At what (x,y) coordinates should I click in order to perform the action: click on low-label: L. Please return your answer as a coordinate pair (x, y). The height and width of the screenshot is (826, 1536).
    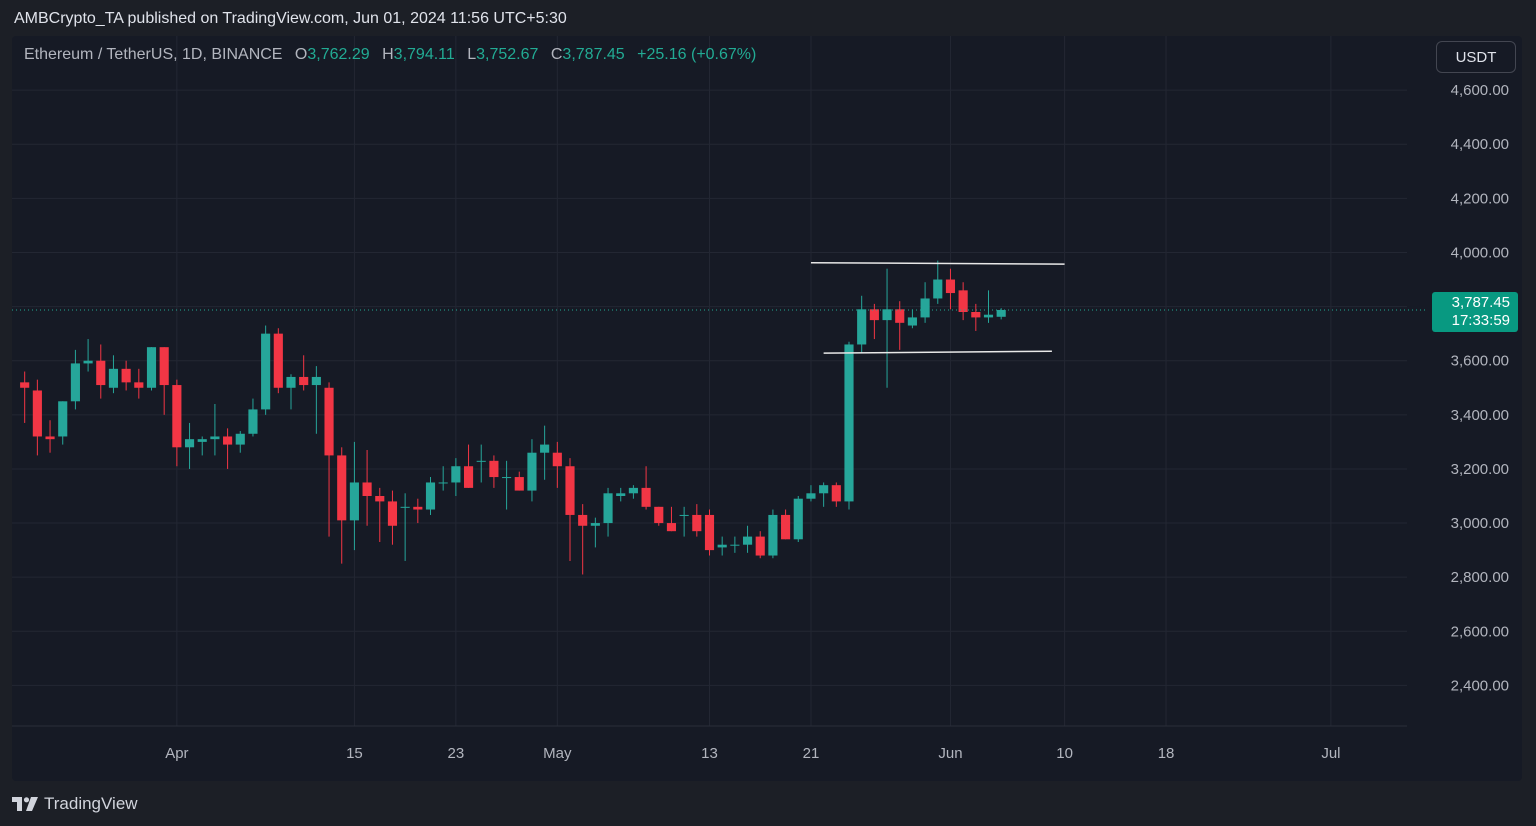
    Looking at the image, I should click on (472, 54).